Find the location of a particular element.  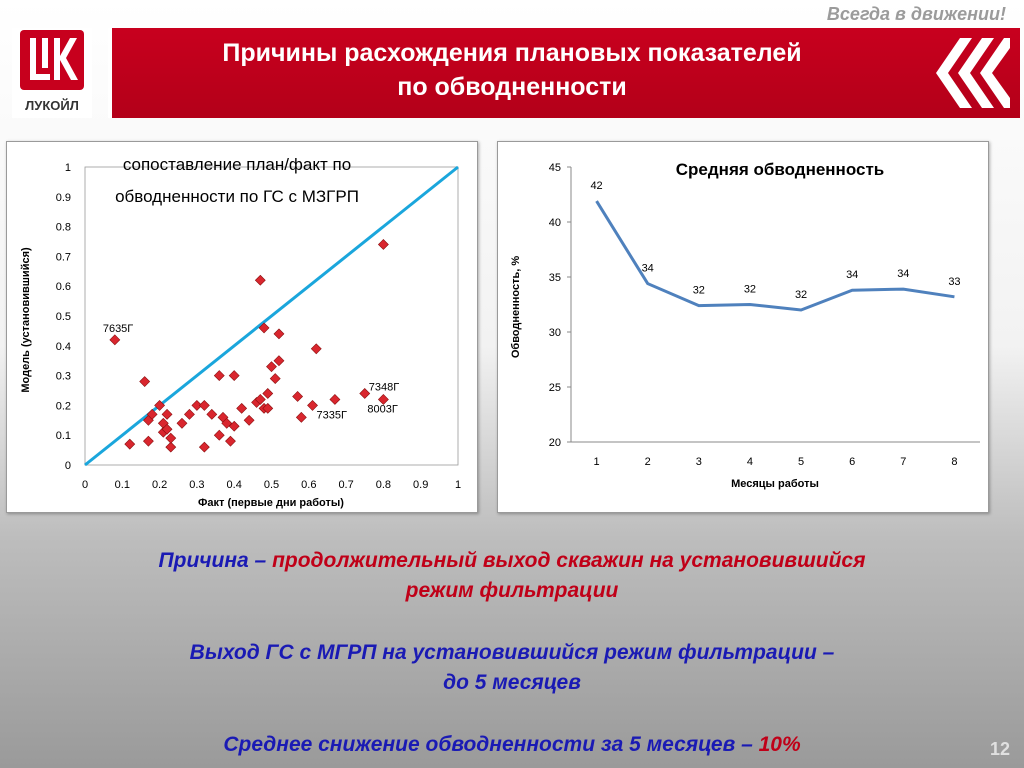

lukoil-logo: ЛУКОЙЛ is located at coordinates (52, 73).